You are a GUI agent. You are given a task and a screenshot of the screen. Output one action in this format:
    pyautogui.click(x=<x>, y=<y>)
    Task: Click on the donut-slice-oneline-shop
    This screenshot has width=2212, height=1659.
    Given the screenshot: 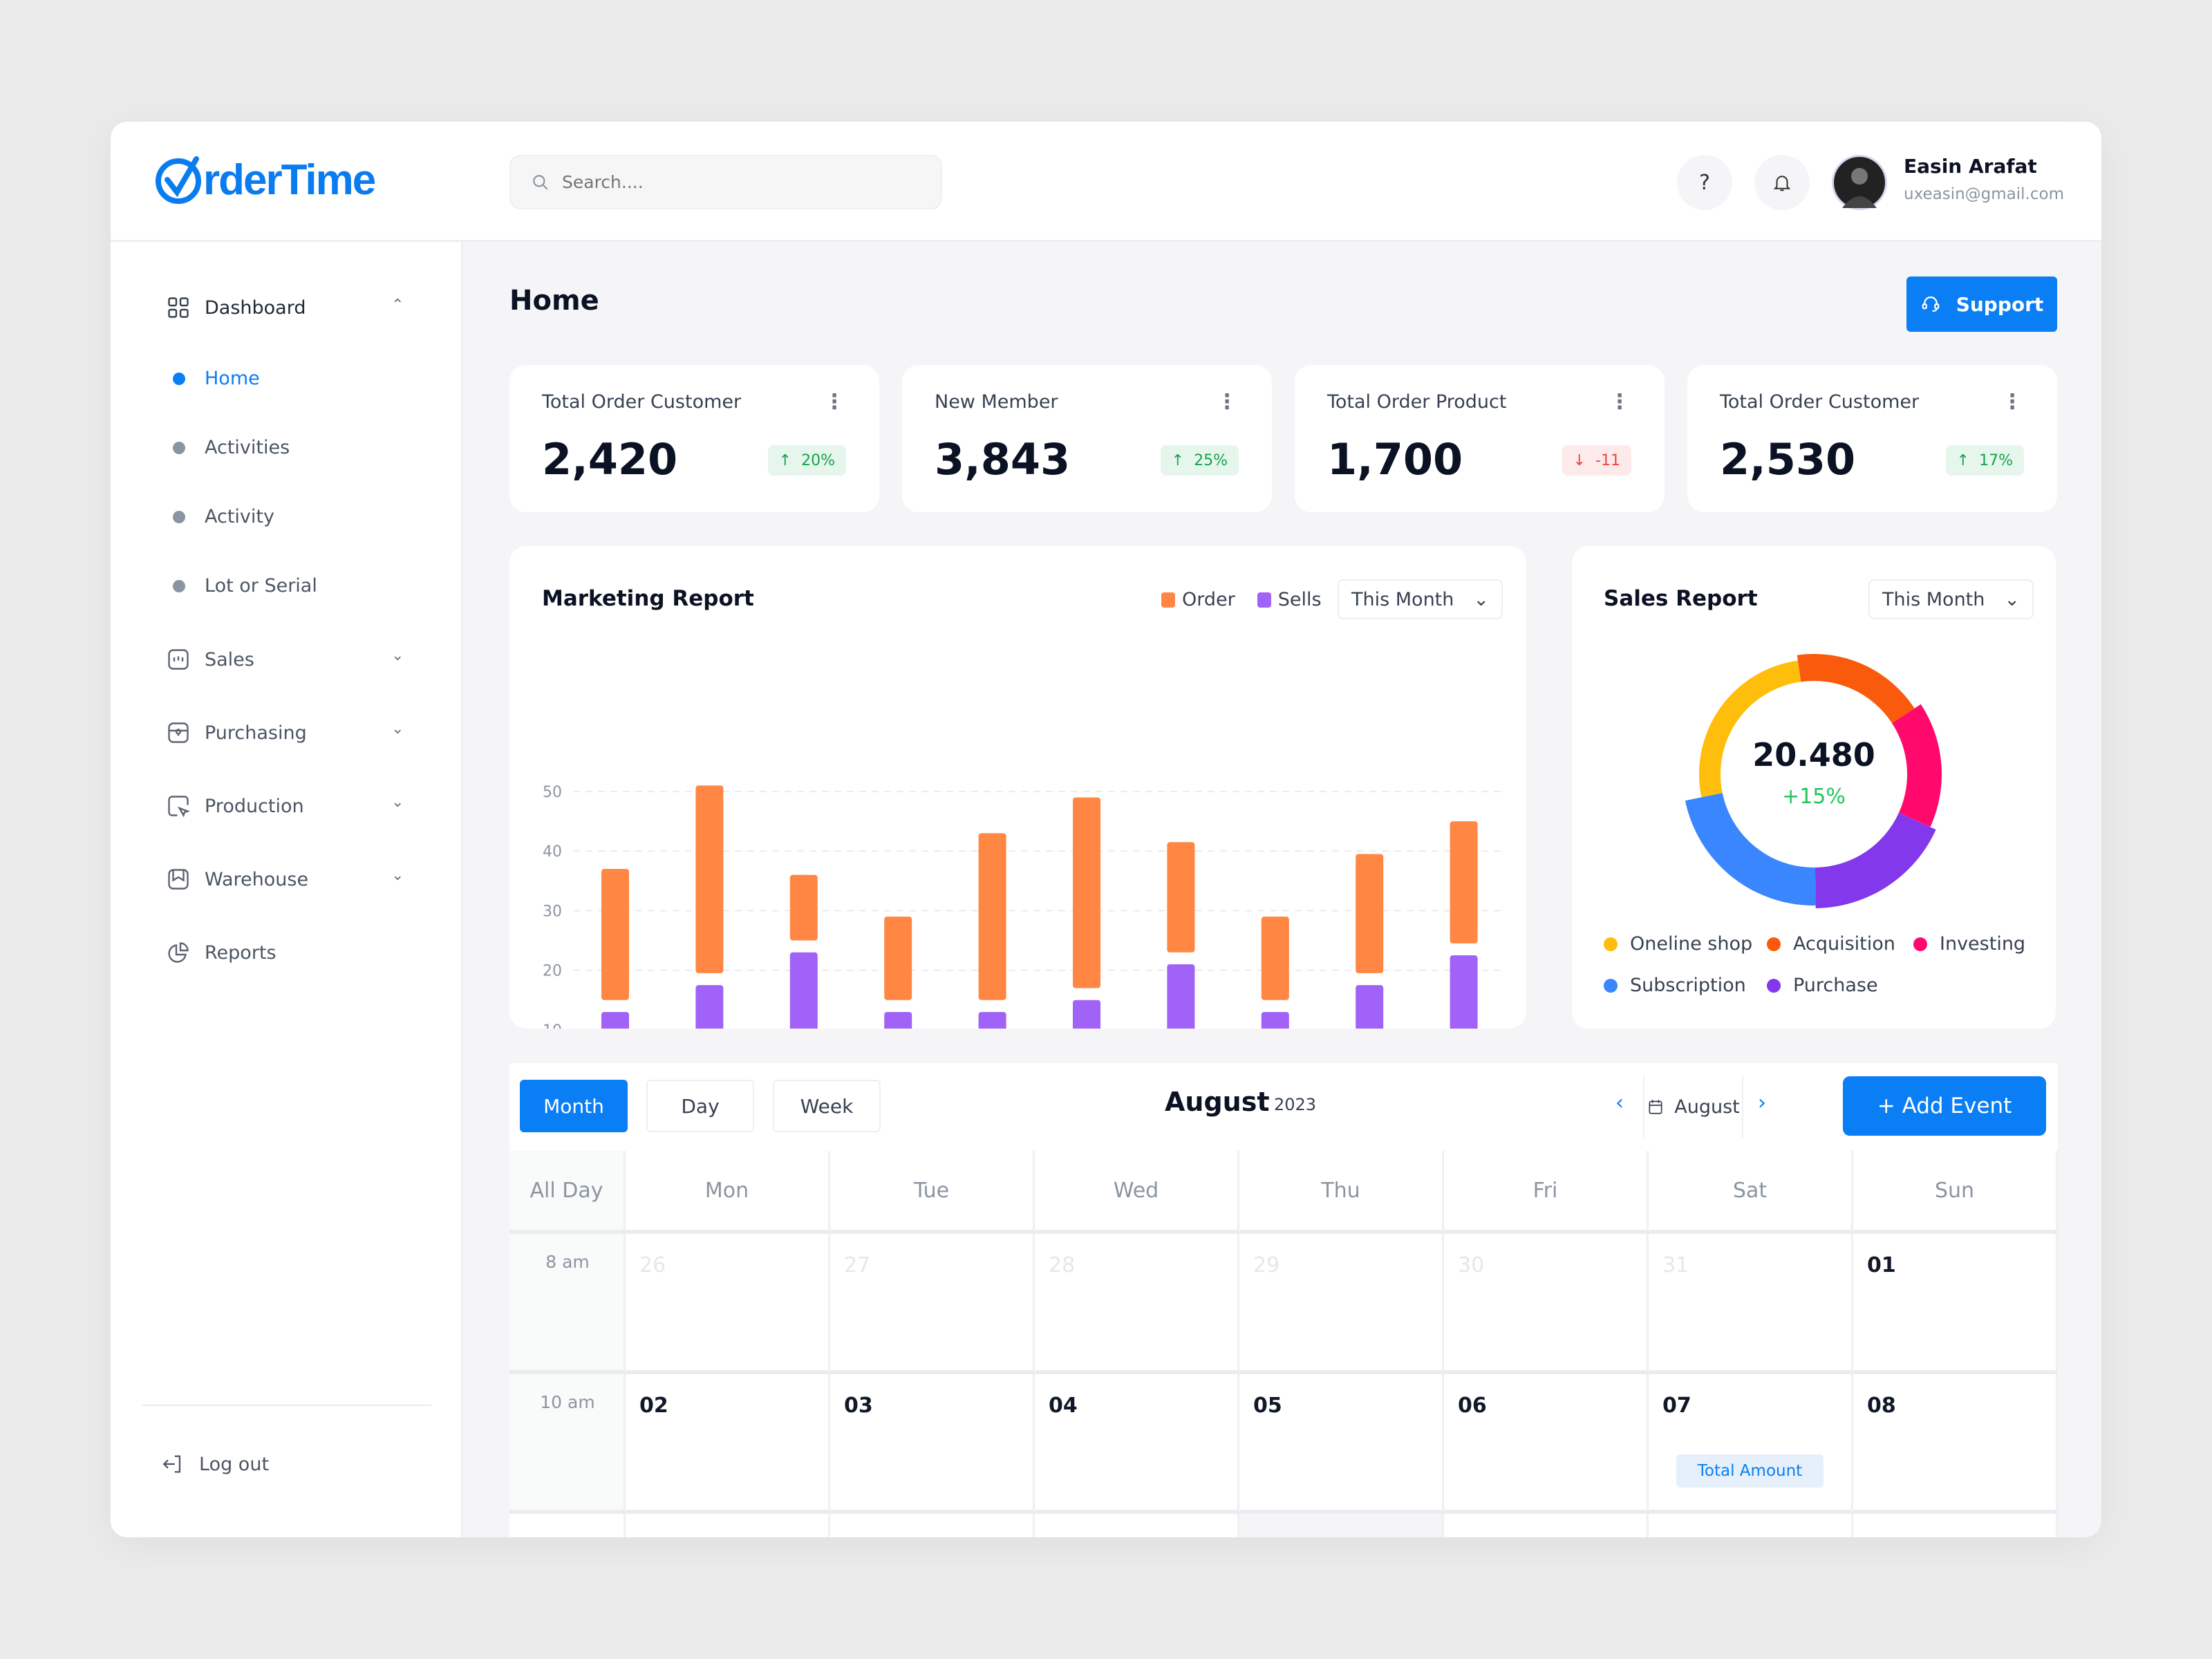 What is the action you would take?
    pyautogui.click(x=1750, y=729)
    